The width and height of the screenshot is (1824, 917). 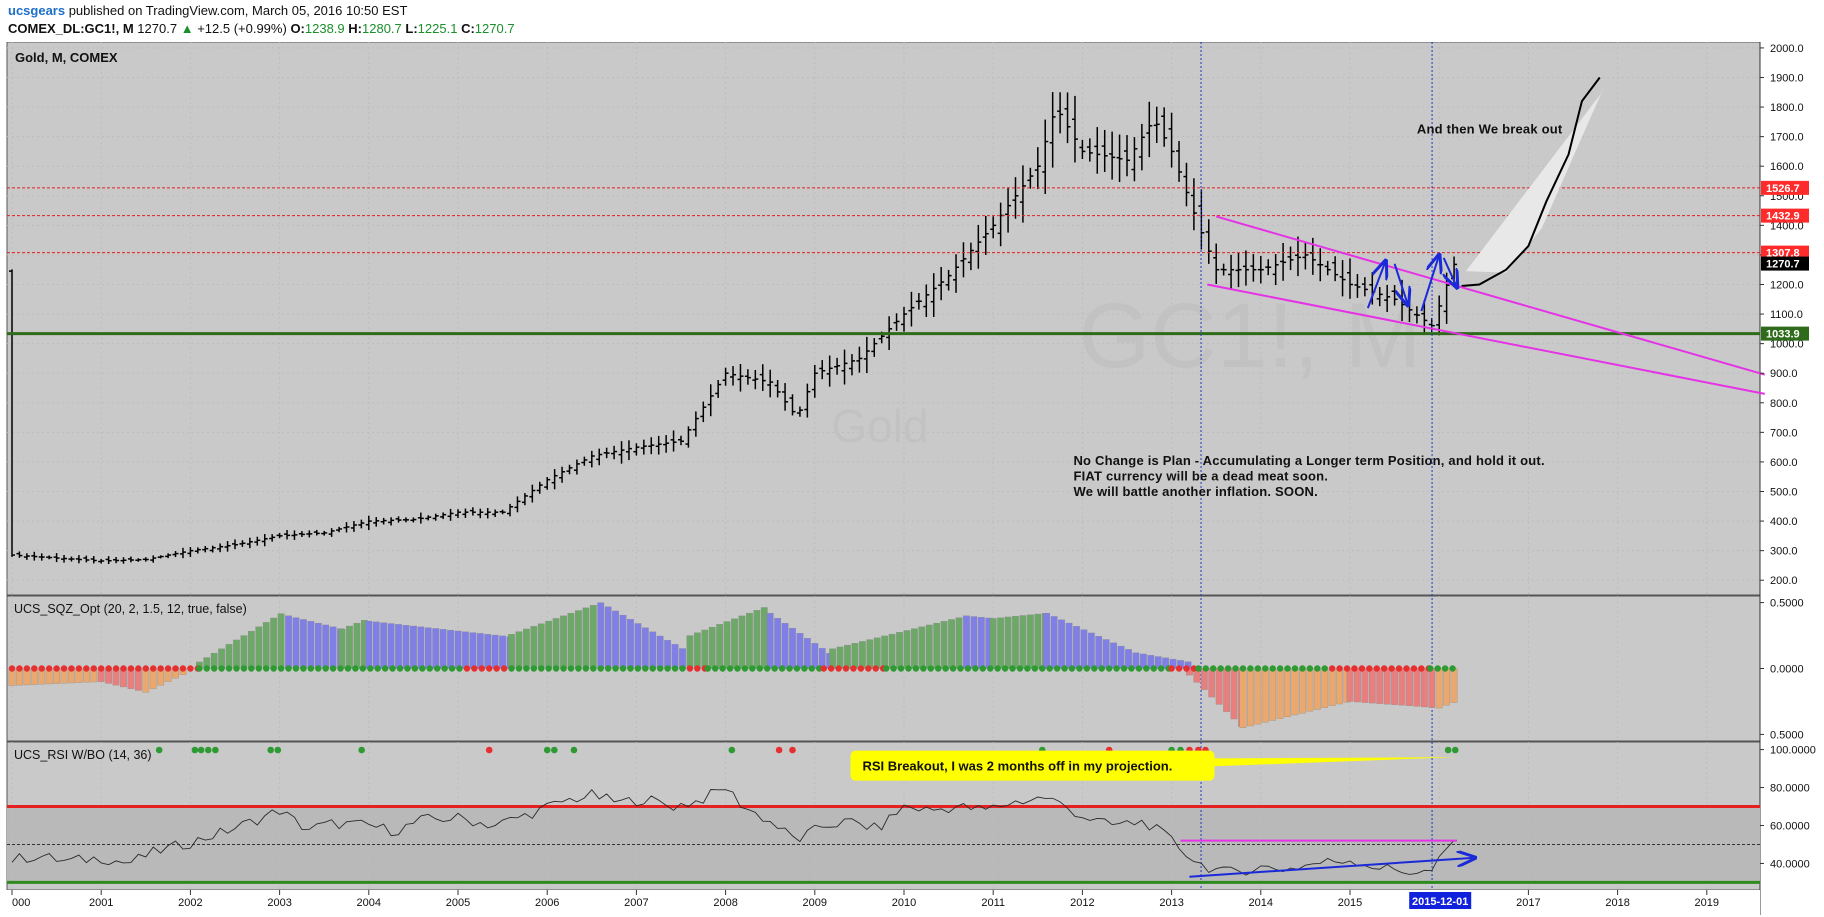 What do you see at coordinates (1783, 189) in the screenshot?
I see `price-level-label: 1526.7` at bounding box center [1783, 189].